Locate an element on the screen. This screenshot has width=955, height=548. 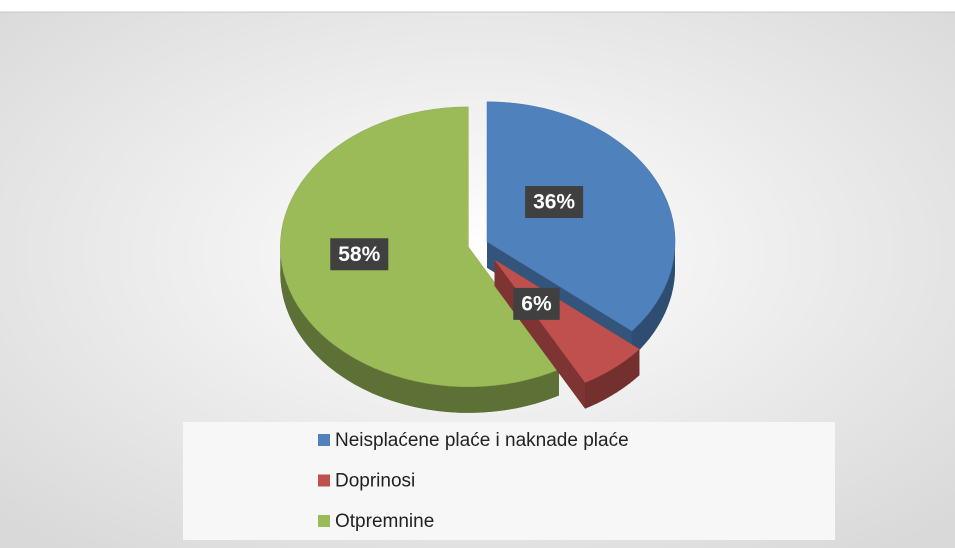
legend-label: Otpremnine is located at coordinates (384, 521).